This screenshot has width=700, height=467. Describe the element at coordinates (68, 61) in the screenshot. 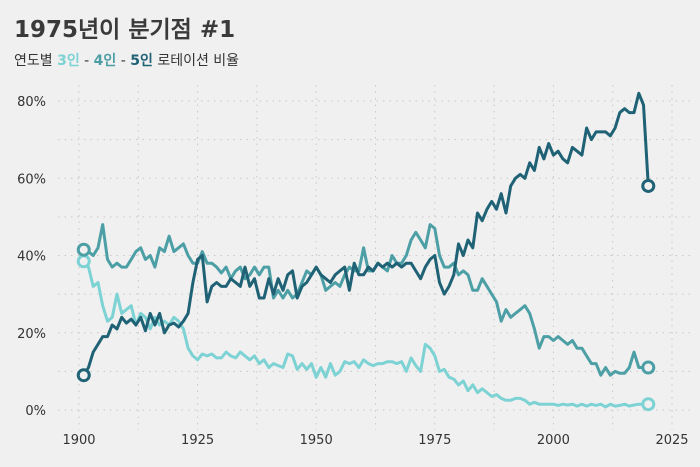

I see `subtitle-3-person: 3인` at that location.